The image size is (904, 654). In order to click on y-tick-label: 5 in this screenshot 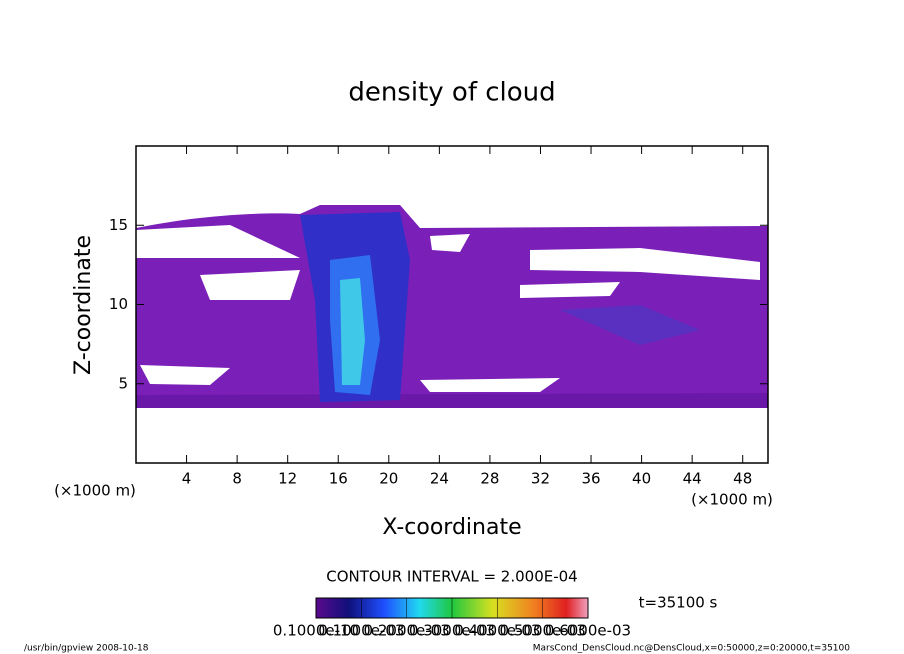, I will do `click(123, 383)`.